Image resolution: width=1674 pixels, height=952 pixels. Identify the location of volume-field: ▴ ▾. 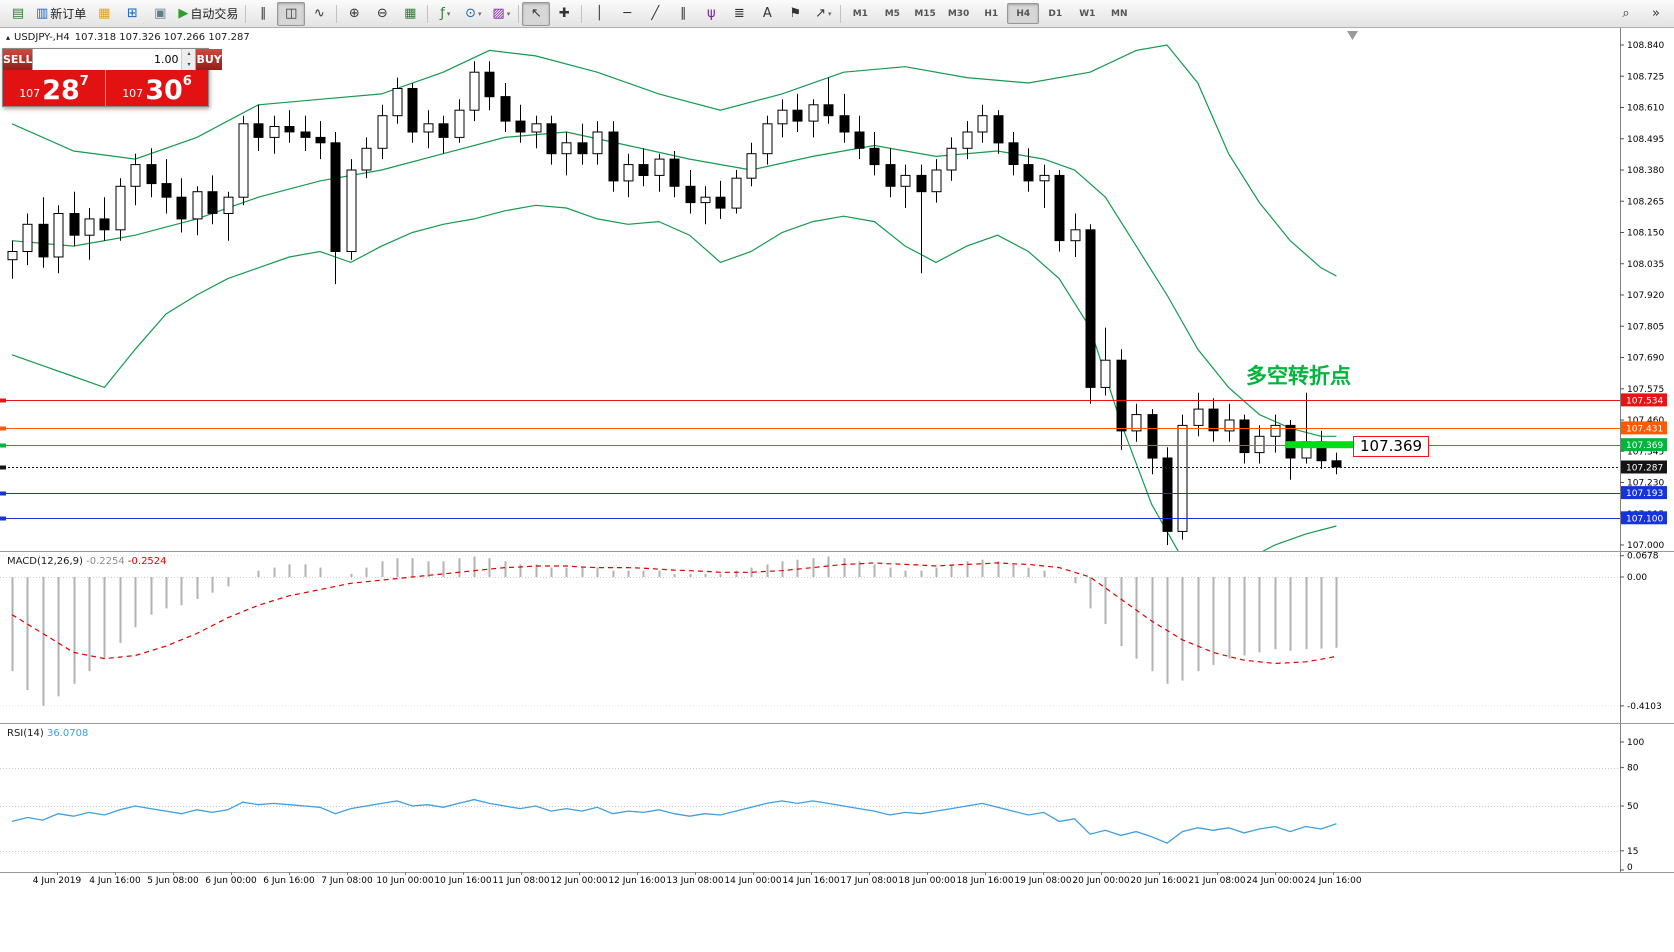
(114, 59).